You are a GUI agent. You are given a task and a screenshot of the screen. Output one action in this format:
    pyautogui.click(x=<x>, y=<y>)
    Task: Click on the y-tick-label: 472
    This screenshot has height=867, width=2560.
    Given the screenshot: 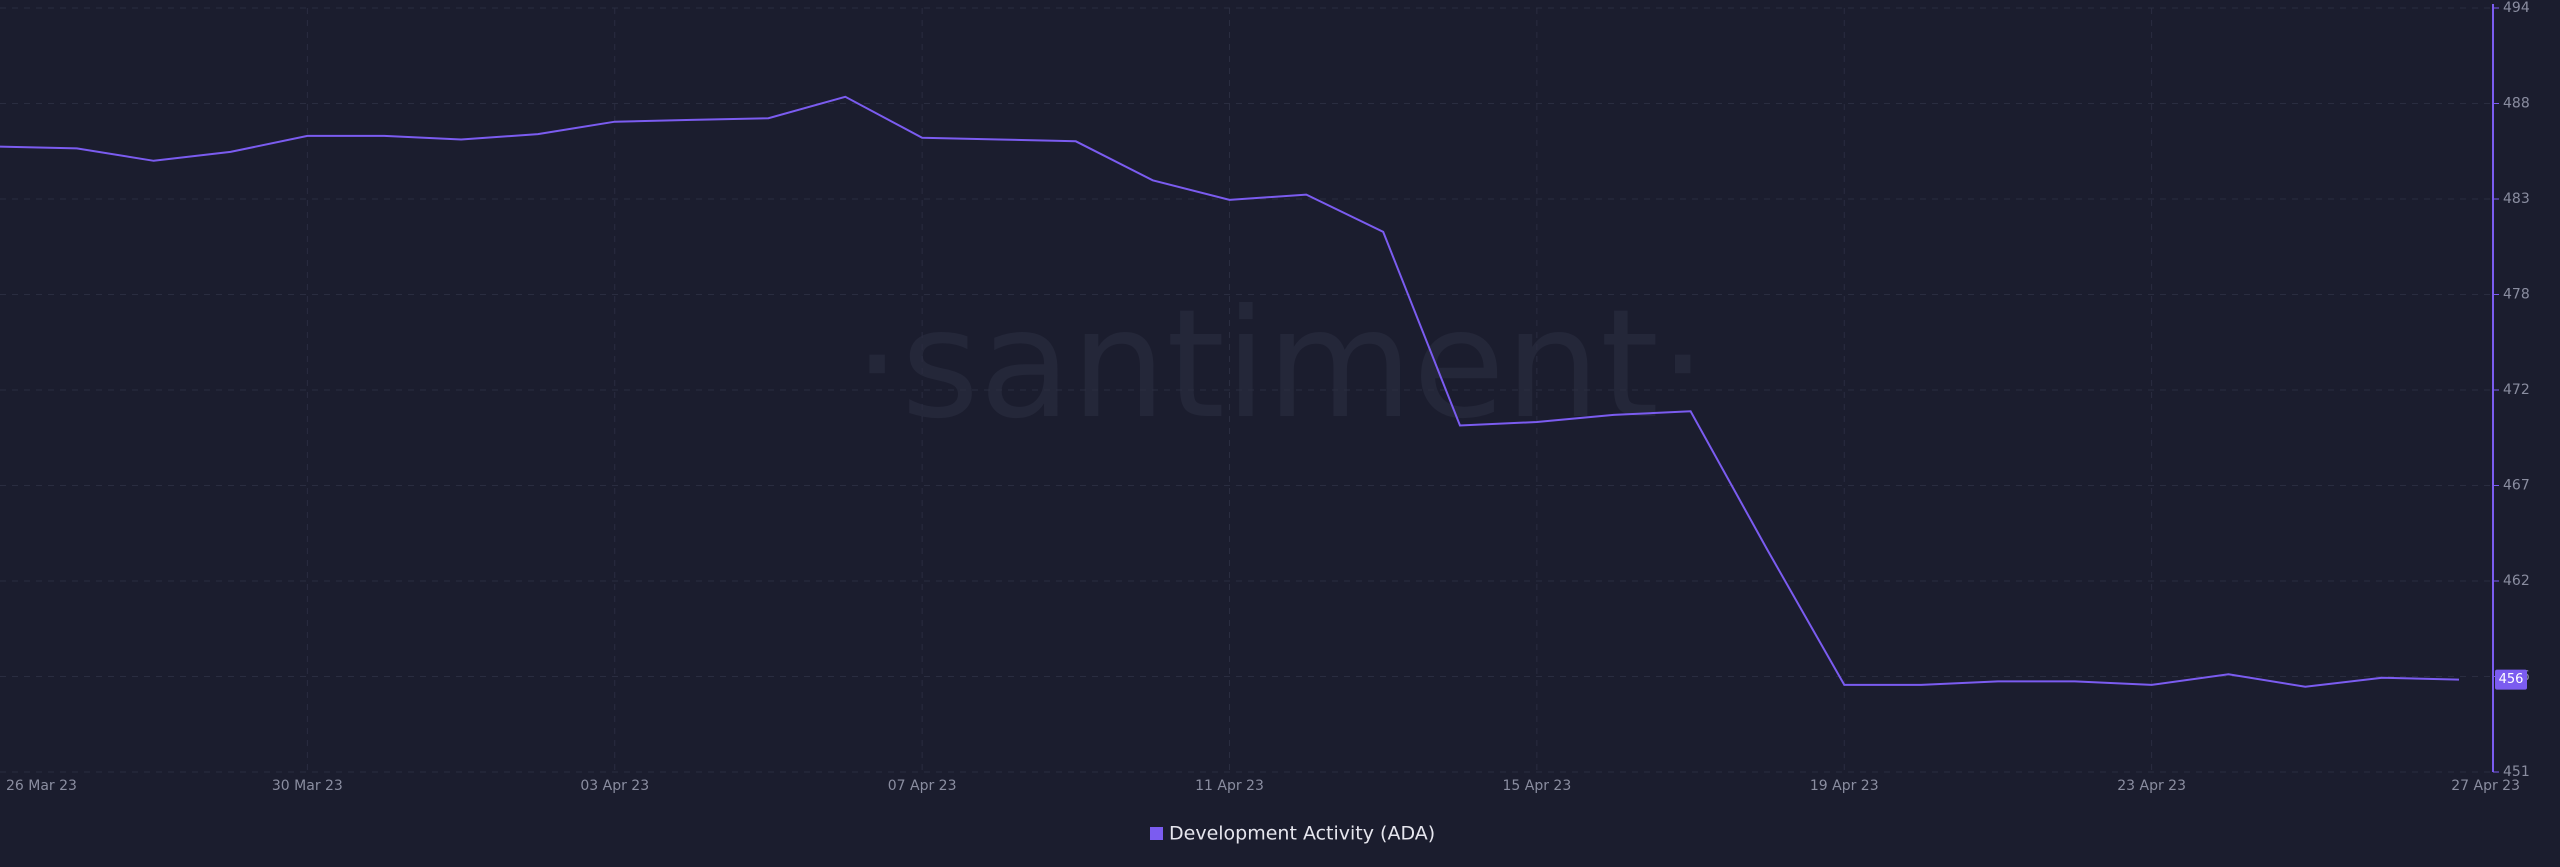 What is the action you would take?
    pyautogui.click(x=2516, y=390)
    